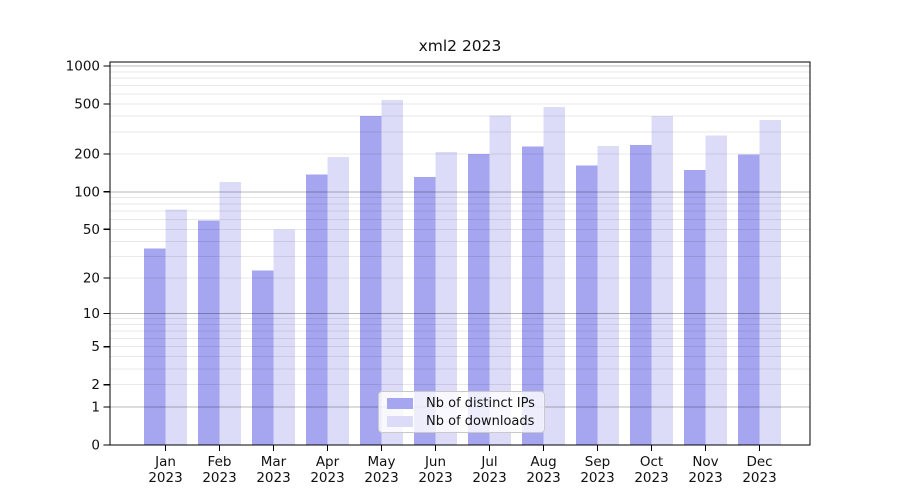  Describe the element at coordinates (263, 357) in the screenshot. I see `bar-mar-distinct-ips` at that location.